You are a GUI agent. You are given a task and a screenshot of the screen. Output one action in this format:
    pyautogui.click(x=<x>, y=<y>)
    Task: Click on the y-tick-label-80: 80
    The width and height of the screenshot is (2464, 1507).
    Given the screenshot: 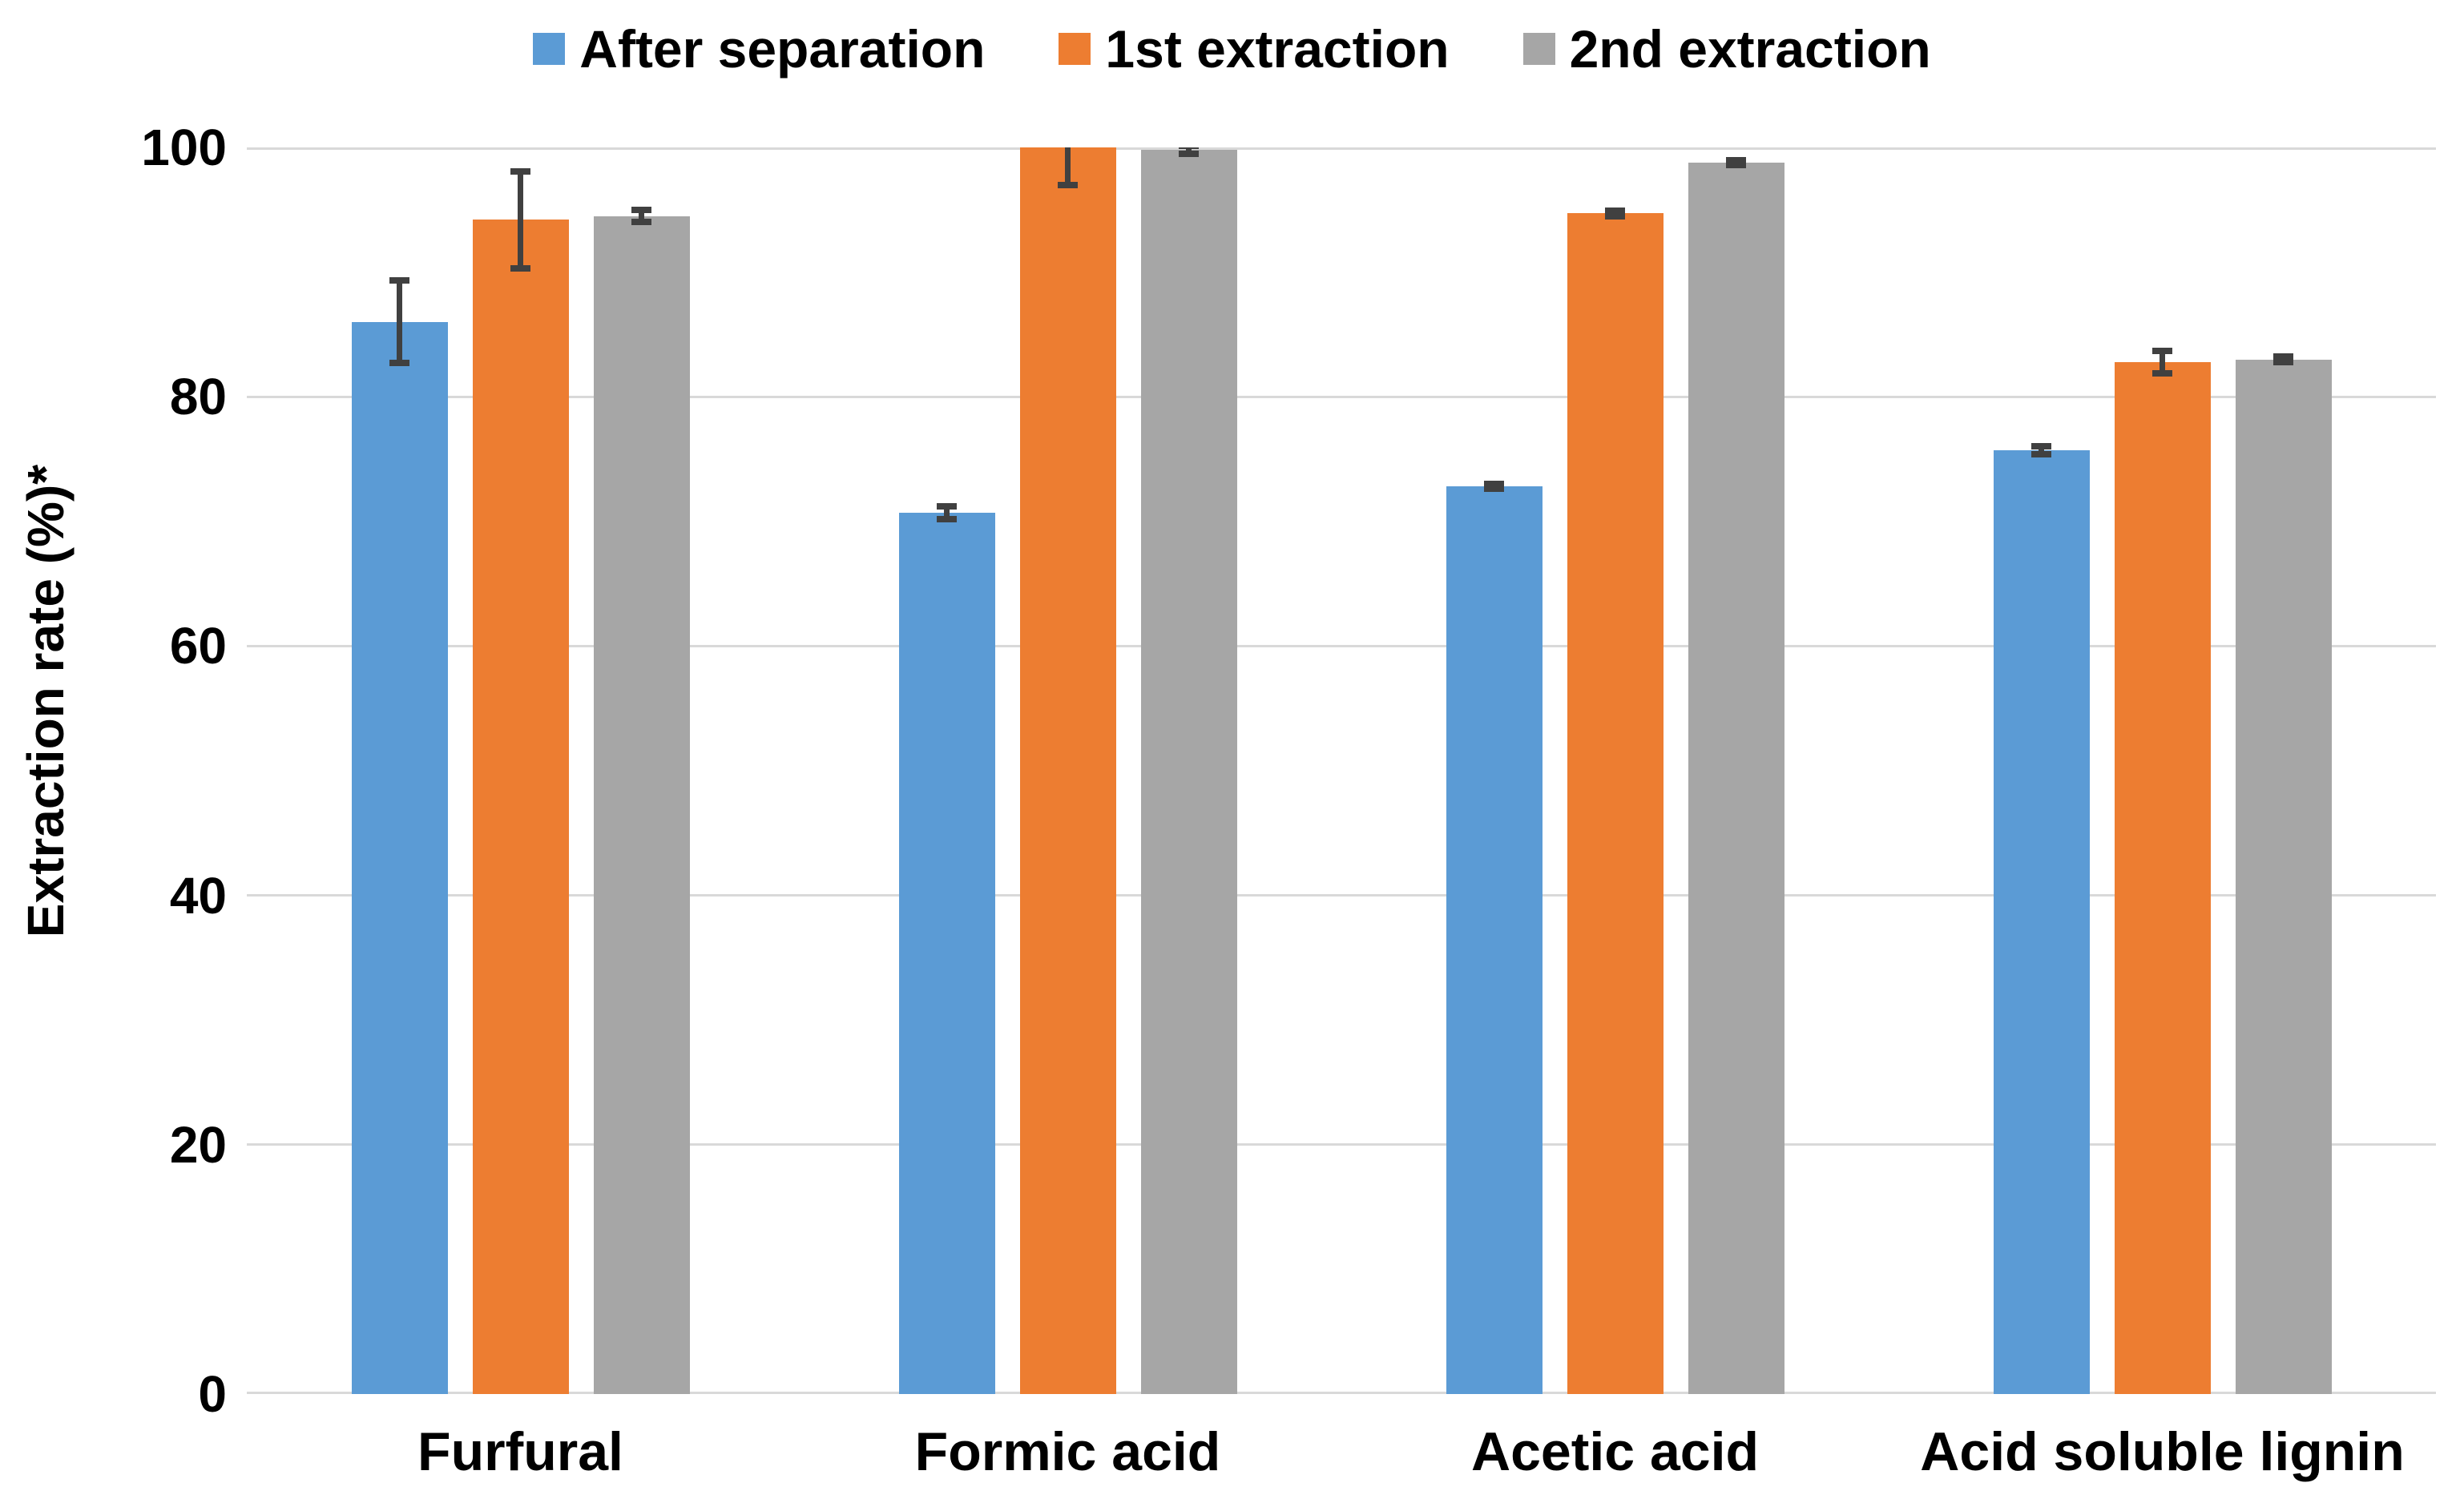 What is the action you would take?
    pyautogui.click(x=198, y=397)
    